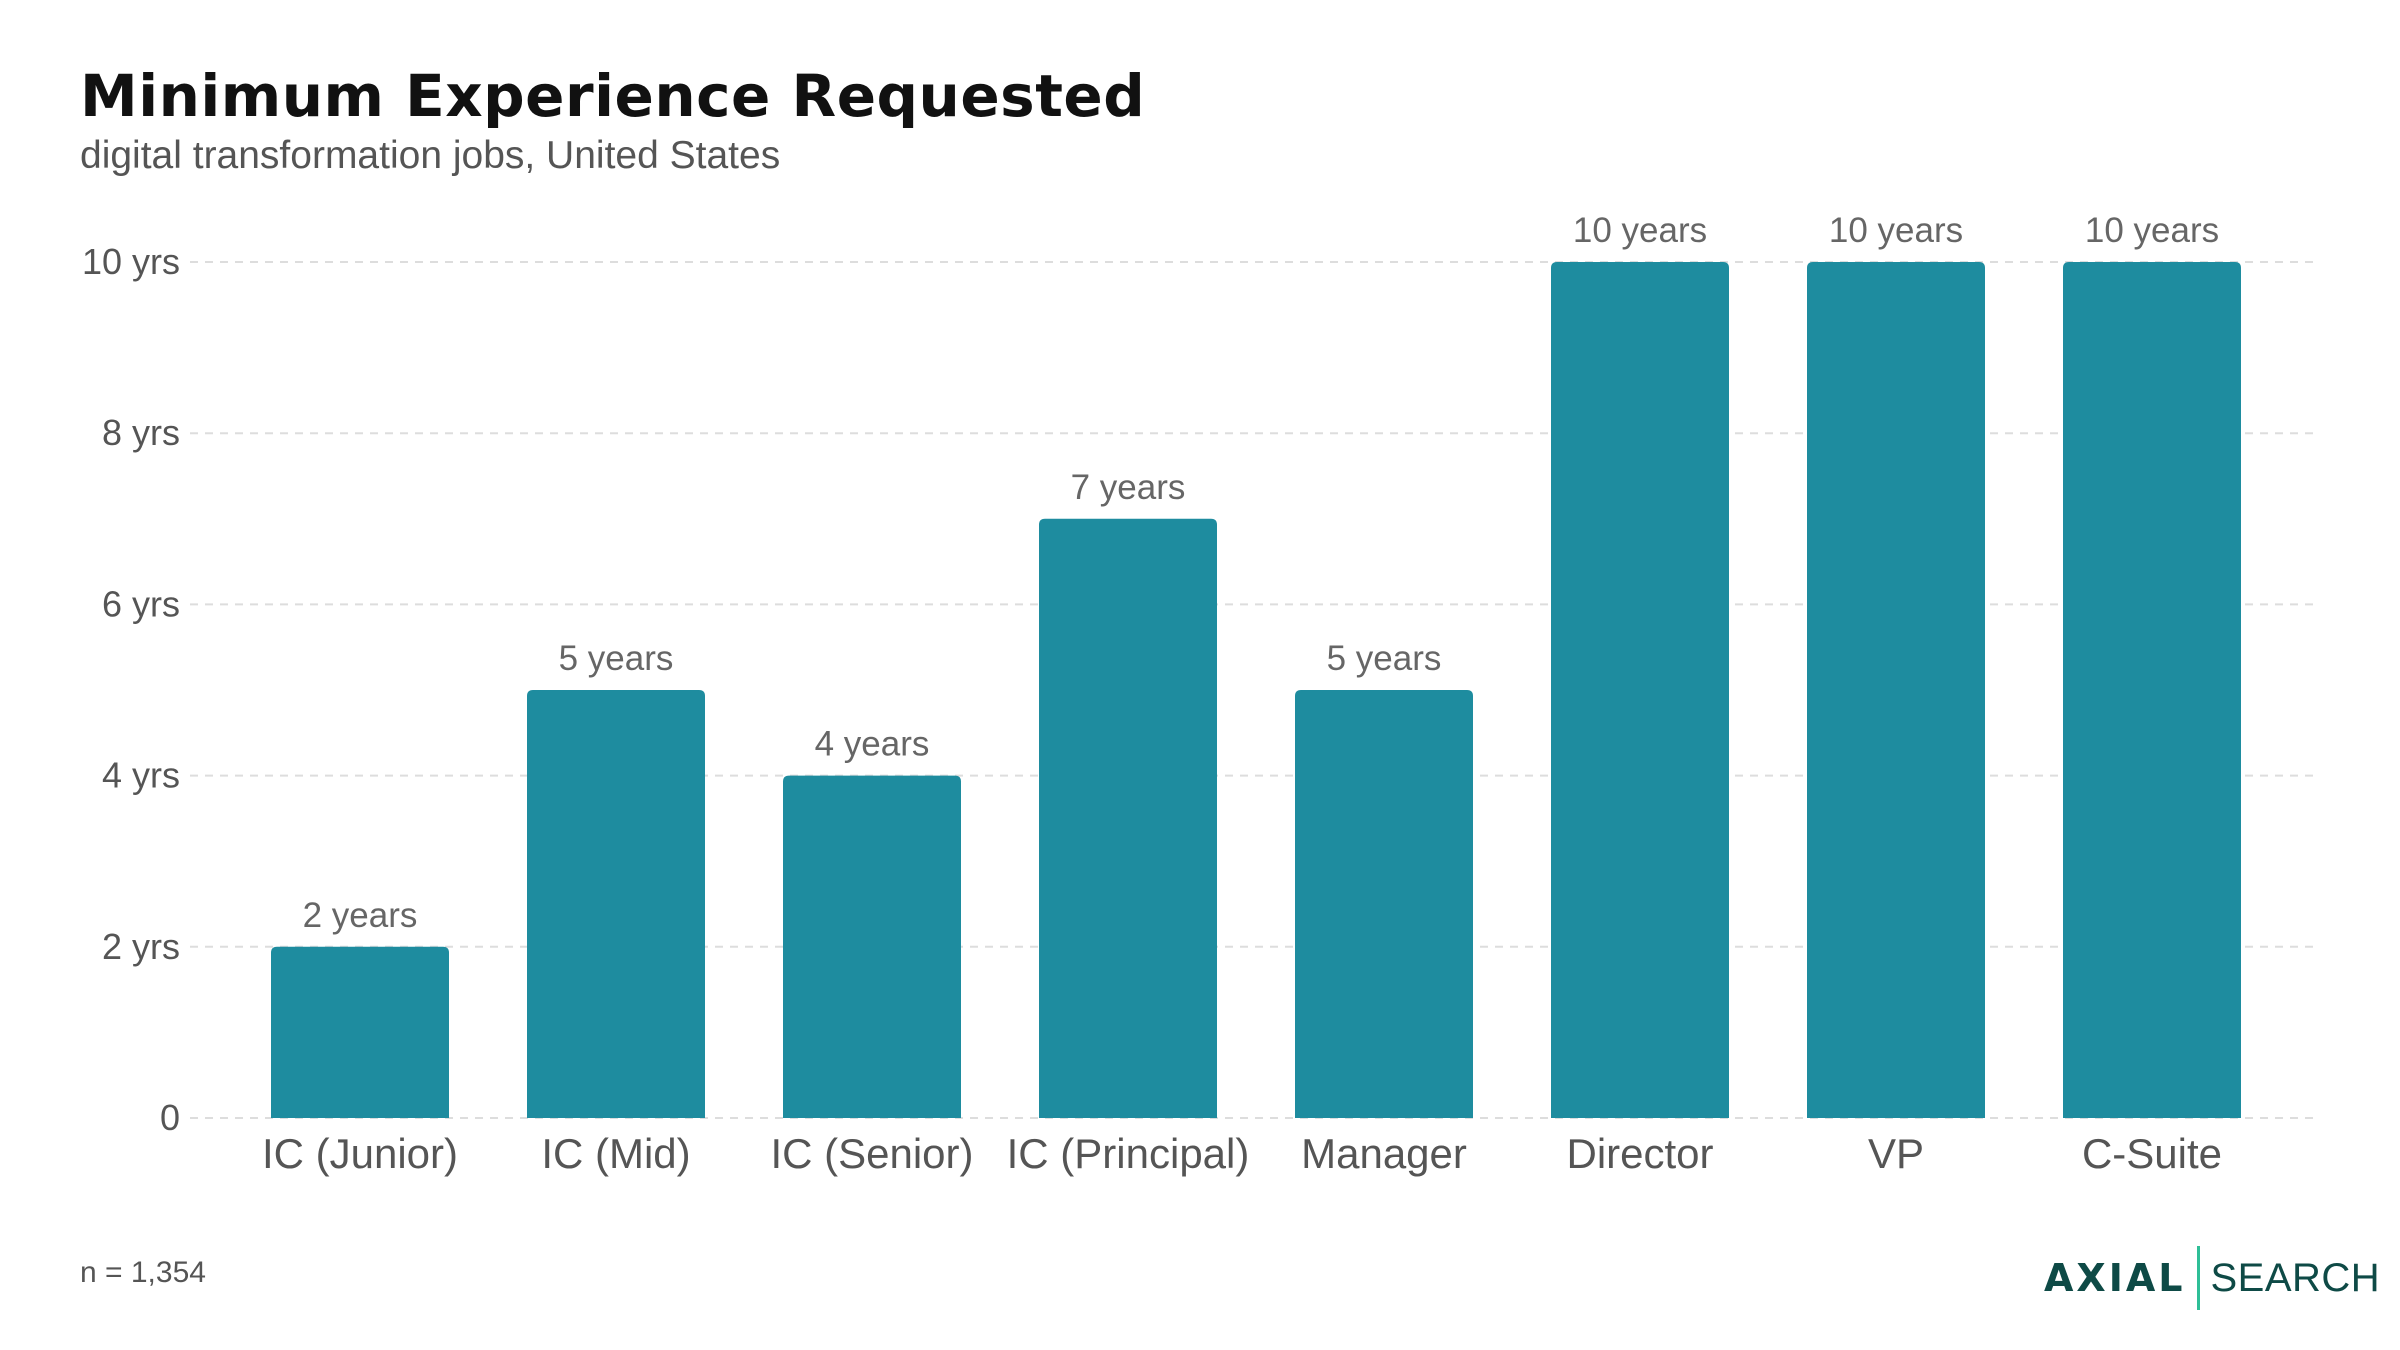  I want to click on bar-value-label: 7 years, so click(1128, 487).